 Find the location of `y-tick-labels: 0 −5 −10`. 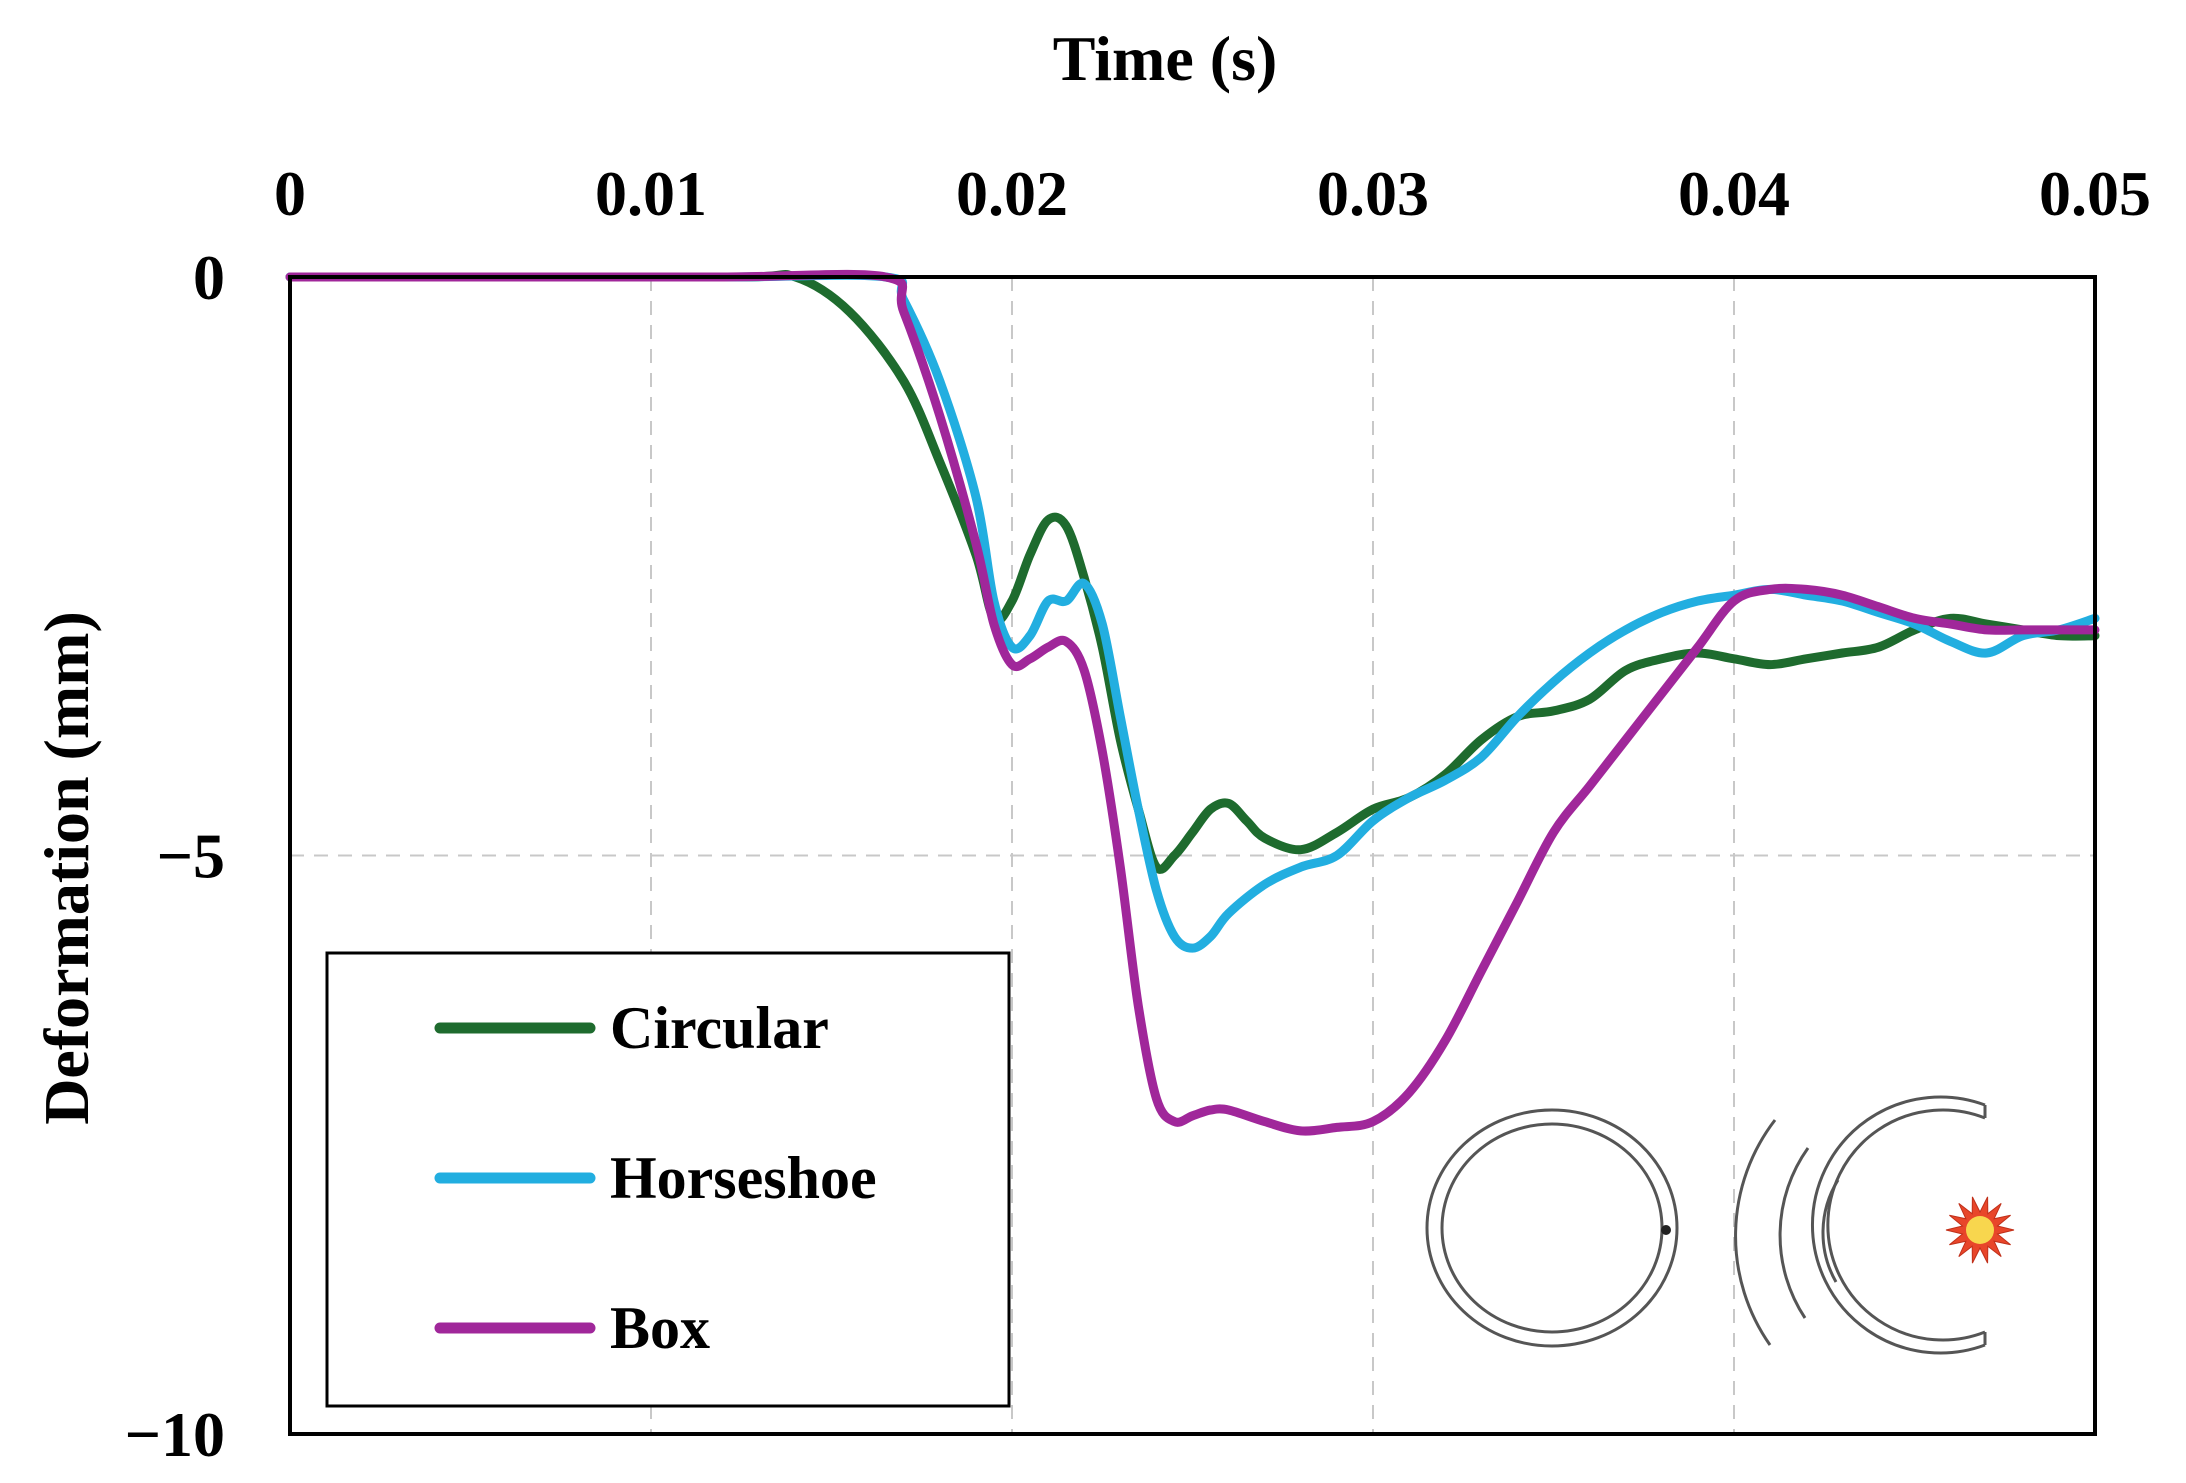

y-tick-labels: 0 −5 −10 is located at coordinates (175, 856).